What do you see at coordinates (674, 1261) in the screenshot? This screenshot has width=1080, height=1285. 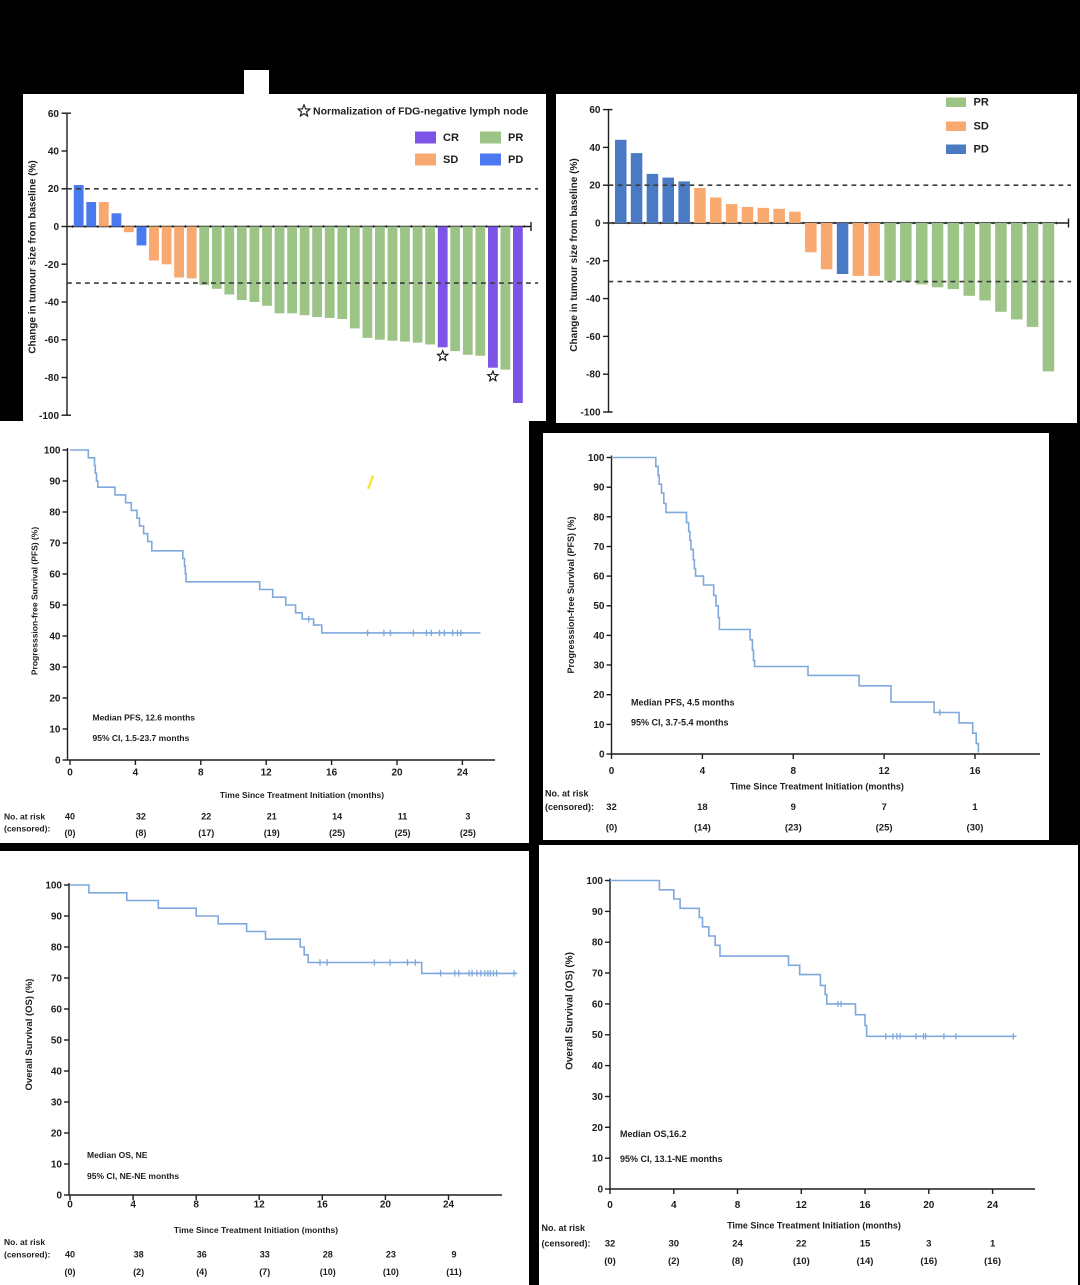 I see `svg-text: (2)` at bounding box center [674, 1261].